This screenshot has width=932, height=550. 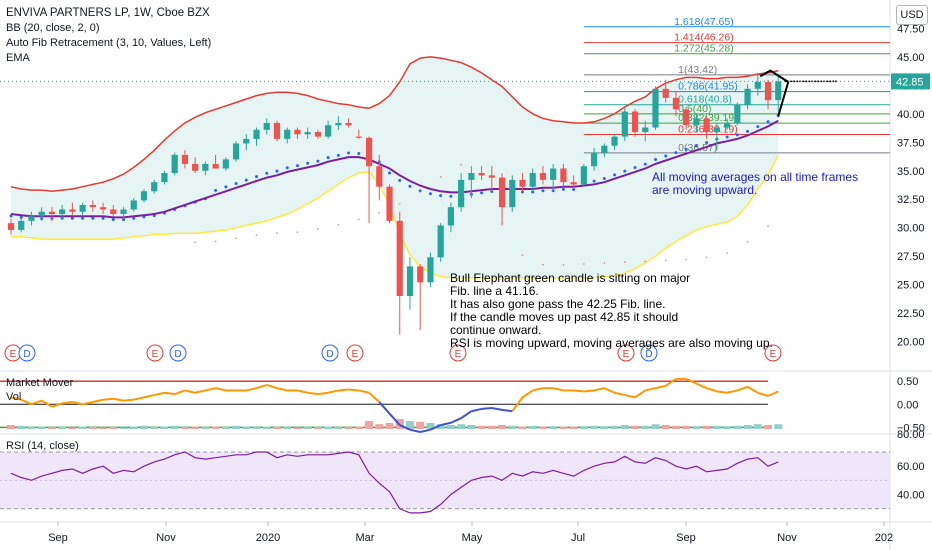 I want to click on currency-button: USD, so click(x=912, y=15).